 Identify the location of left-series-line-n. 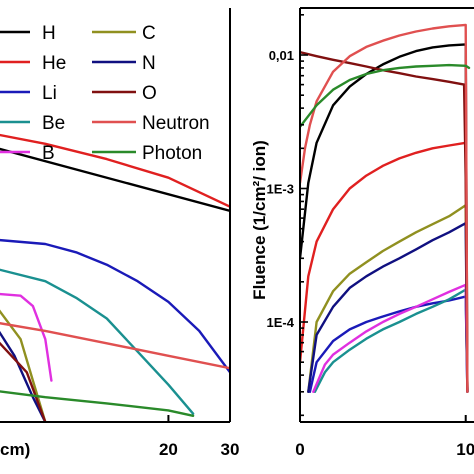
(23, 376).